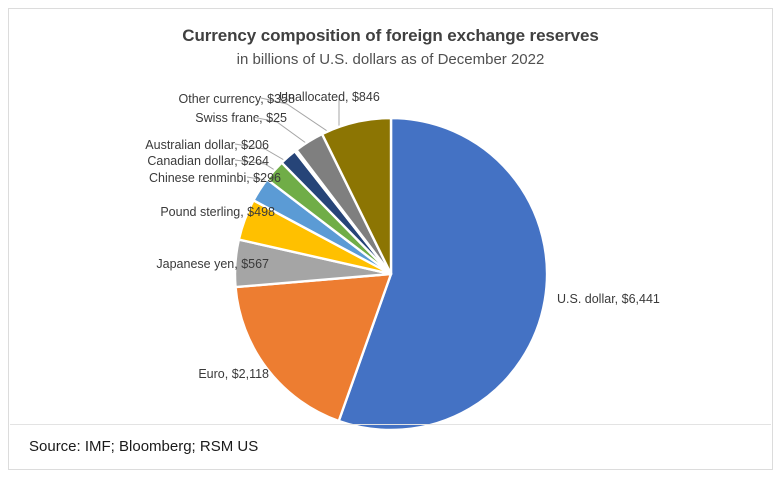 This screenshot has width=783, height=480. What do you see at coordinates (241, 118) in the screenshot?
I see `slice-label-swiss-franc: Swiss franc, $25` at bounding box center [241, 118].